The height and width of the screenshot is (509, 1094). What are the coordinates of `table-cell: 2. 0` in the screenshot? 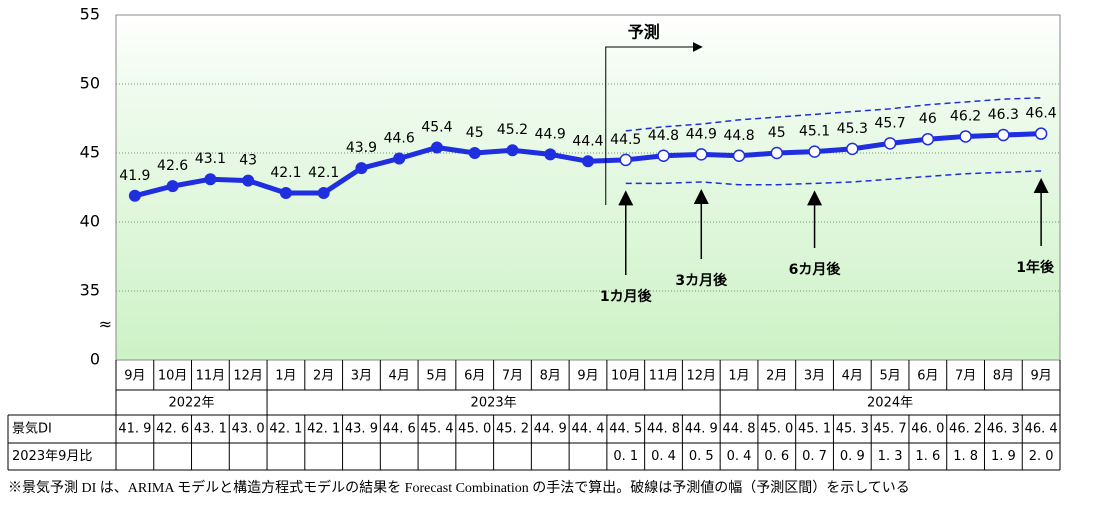 It's located at (1041, 456).